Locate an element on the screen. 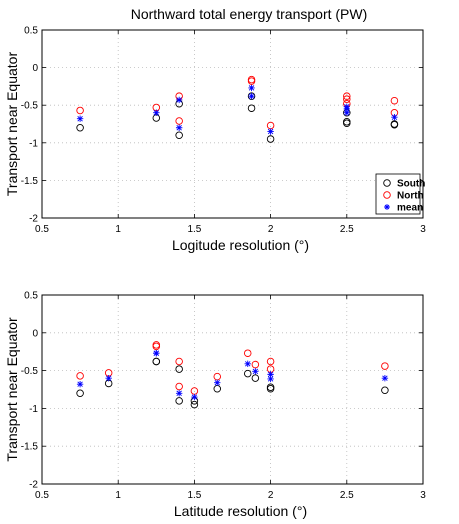 The width and height of the screenshot is (459, 524). legend-box is located at coordinates (398, 194).